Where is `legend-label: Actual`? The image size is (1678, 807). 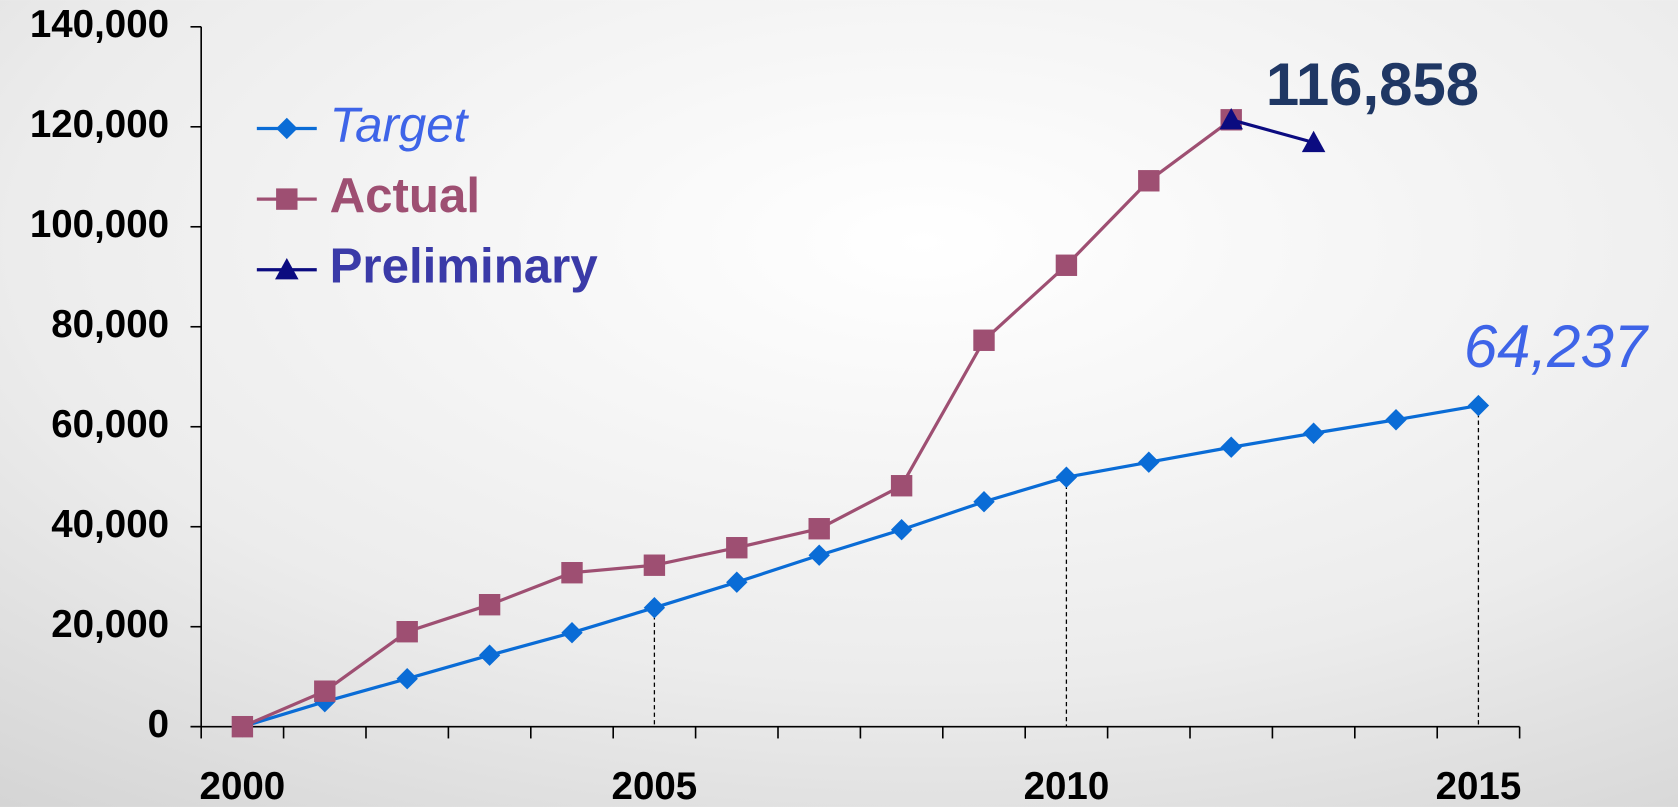
legend-label: Actual is located at coordinates (405, 195).